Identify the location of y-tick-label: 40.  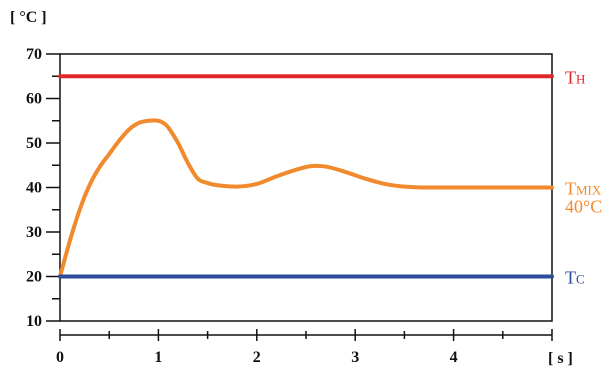
(34, 188).